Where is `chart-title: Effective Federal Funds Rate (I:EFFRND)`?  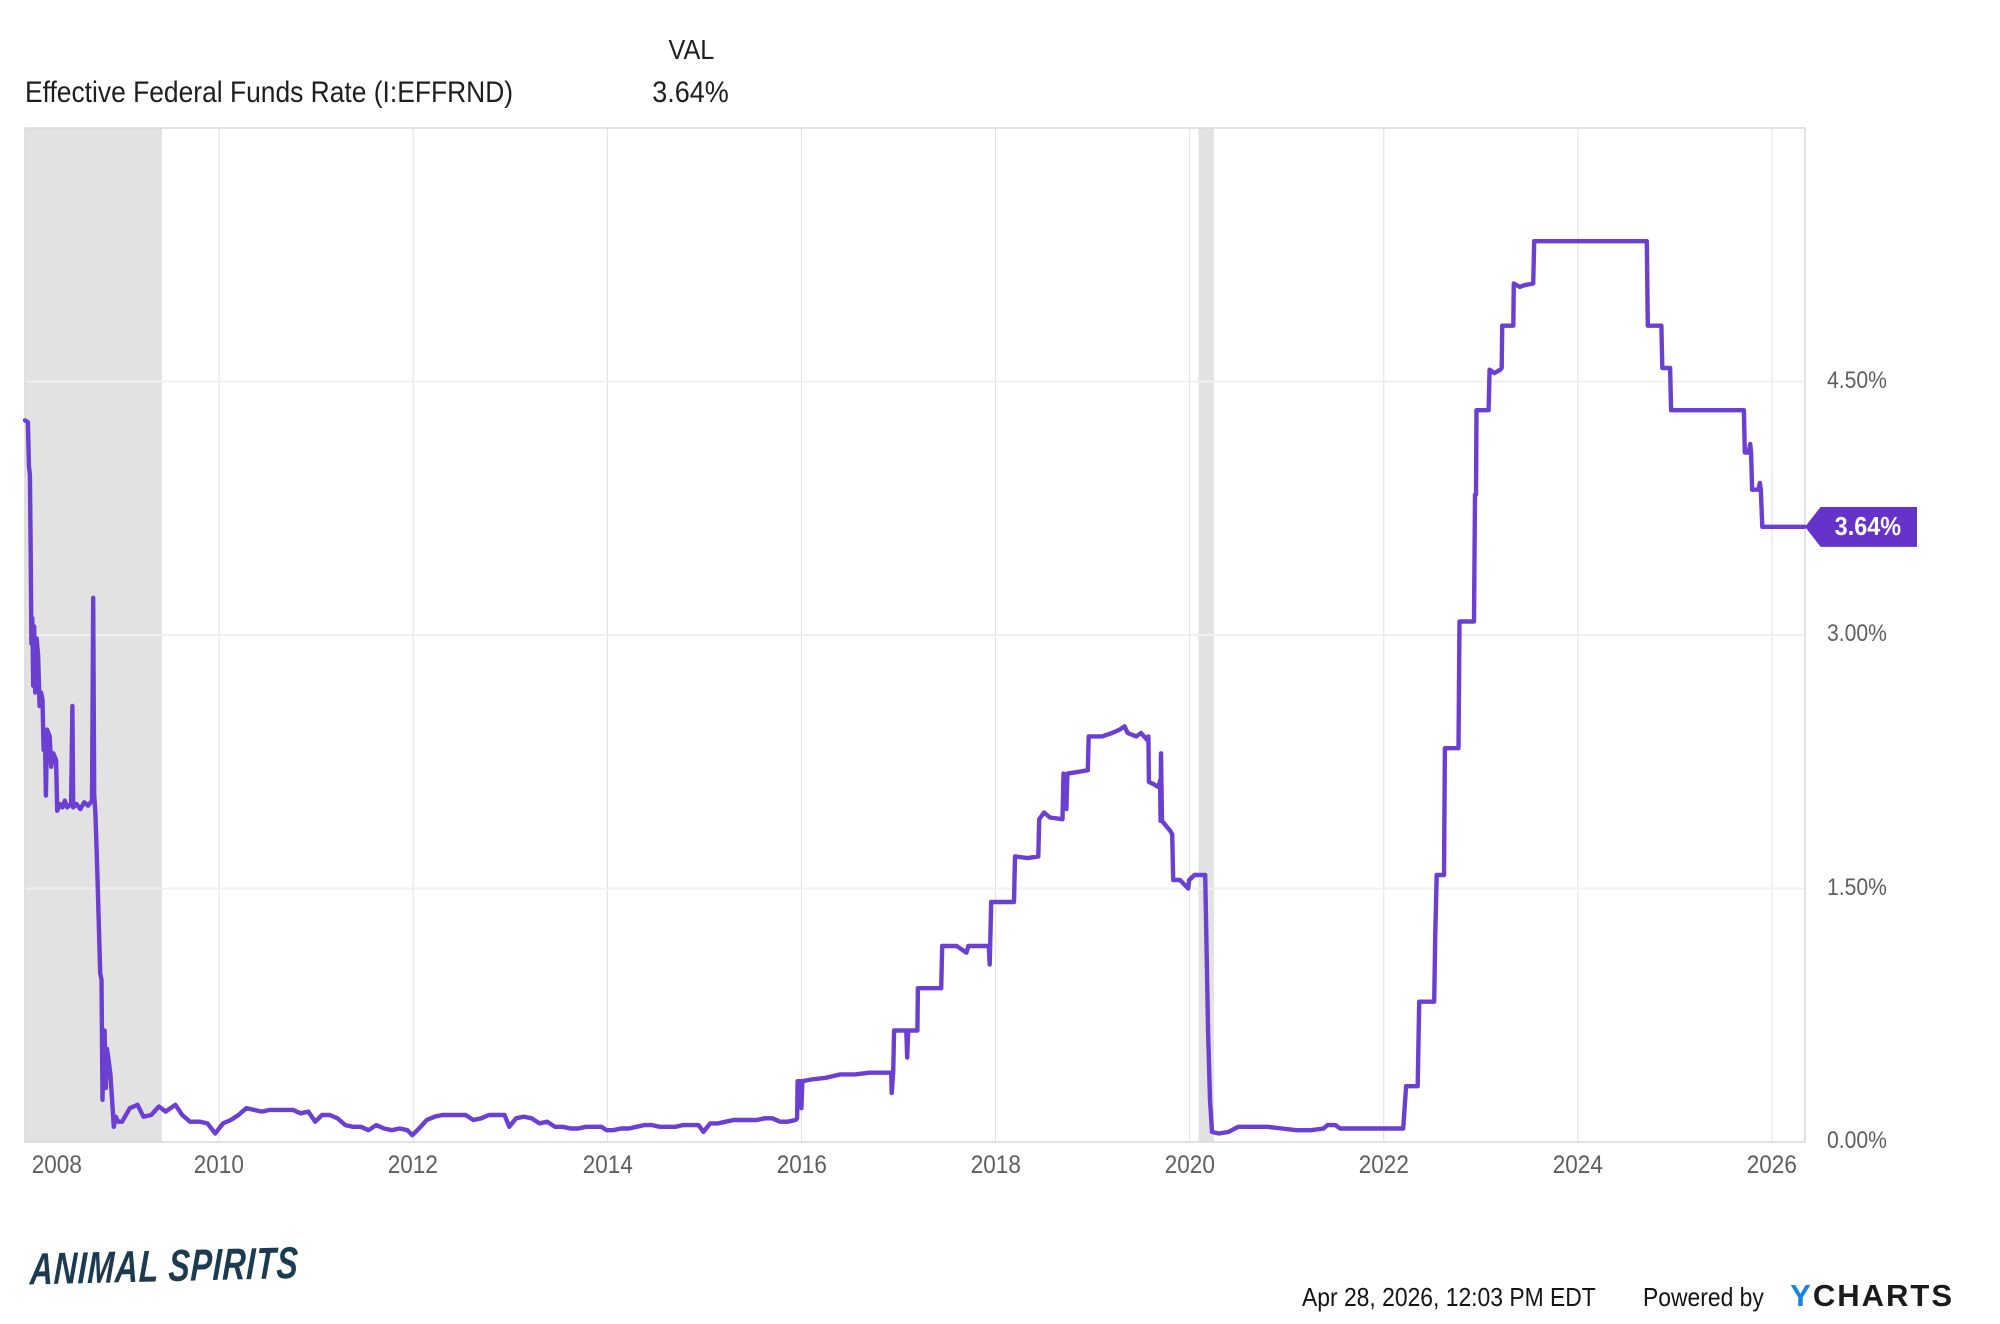
chart-title: Effective Federal Funds Rate (I:EFFRND) is located at coordinates (302, 93).